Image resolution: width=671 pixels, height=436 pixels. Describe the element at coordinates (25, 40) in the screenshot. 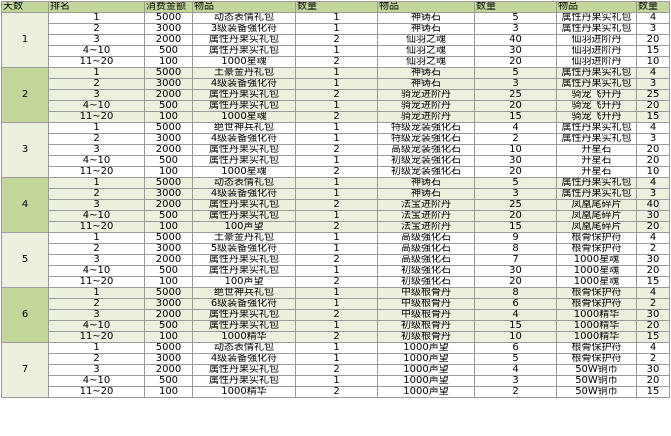

I see `day-cell: 1` at that location.